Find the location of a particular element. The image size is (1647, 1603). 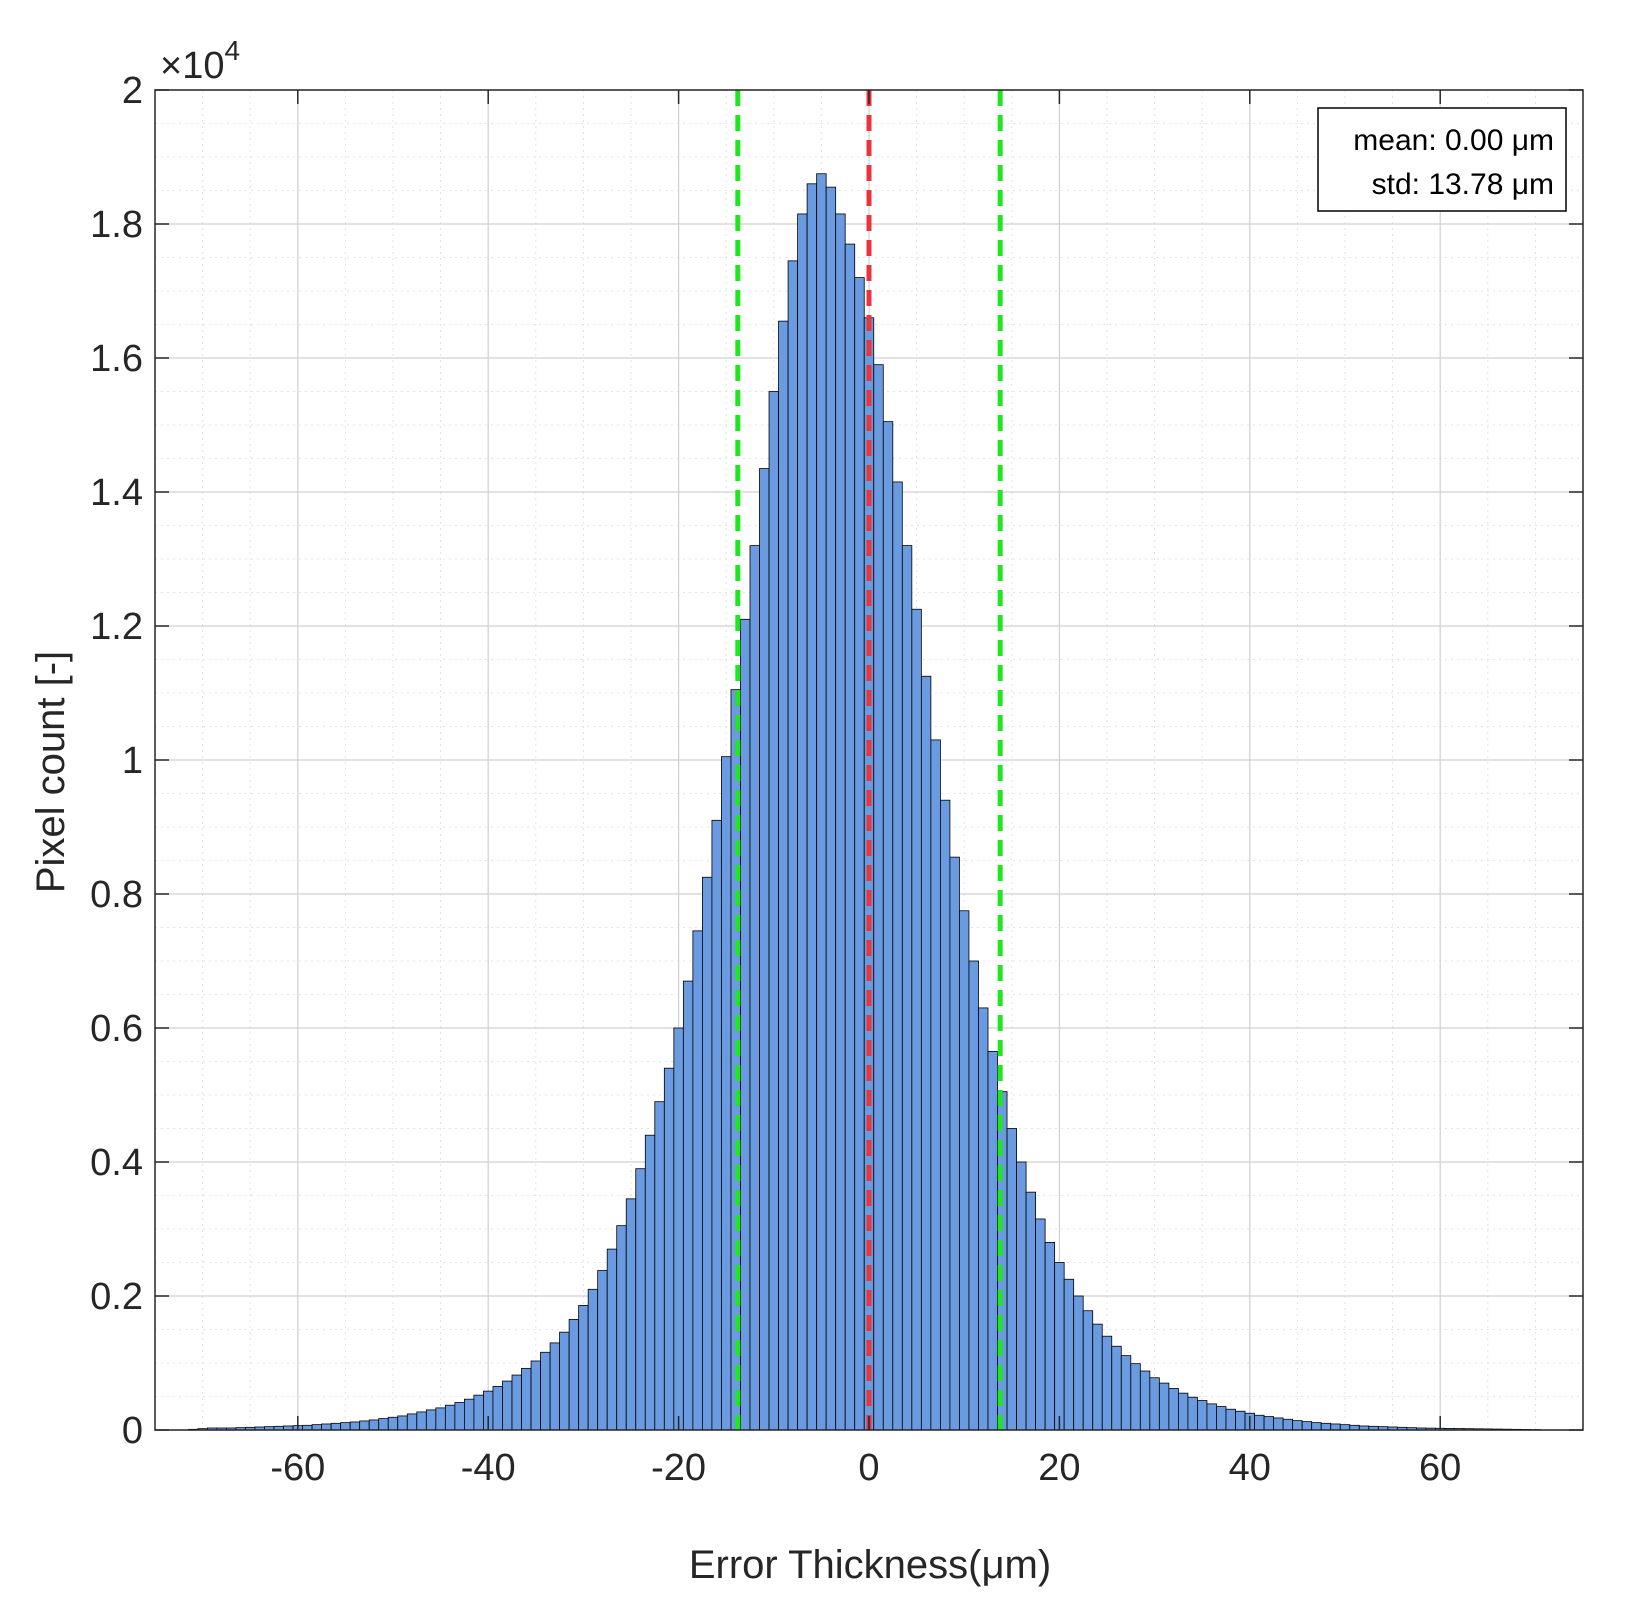

y-exponent-label: ×10⁴ is located at coordinates (200, 61).